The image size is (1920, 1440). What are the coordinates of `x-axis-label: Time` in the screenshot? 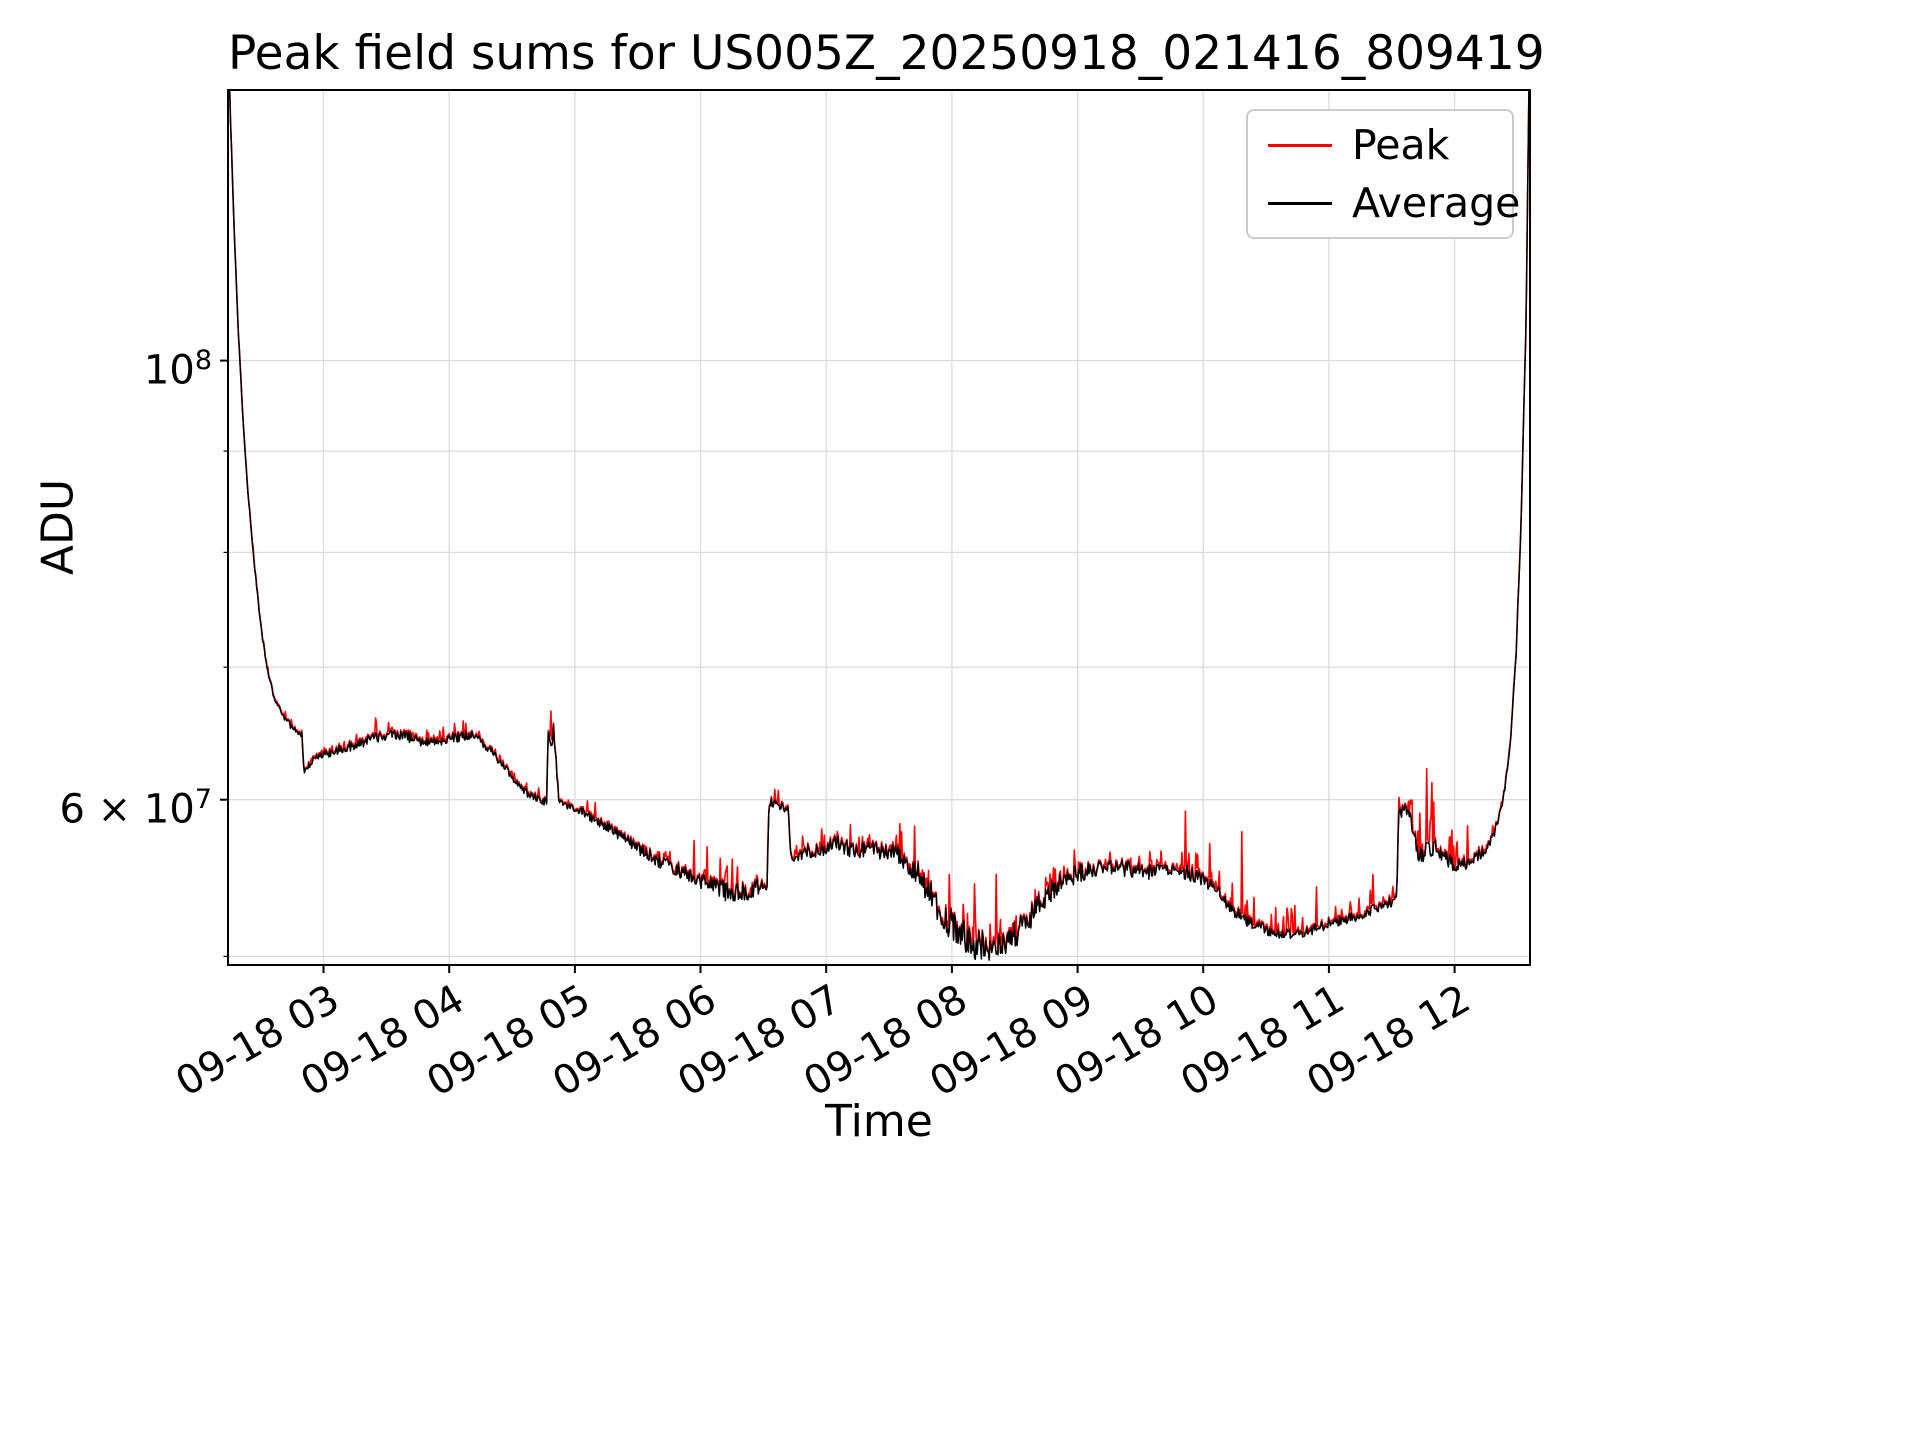 It's located at (879, 1121).